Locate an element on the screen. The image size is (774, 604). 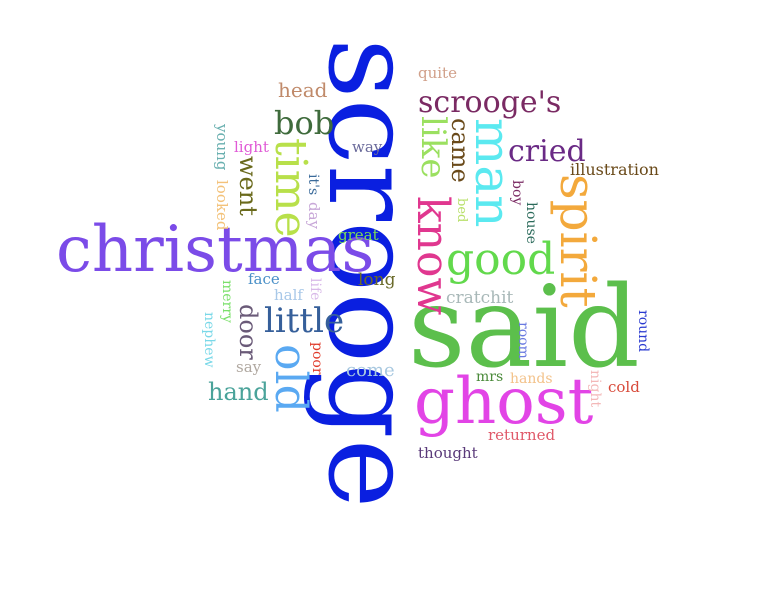
word-hands: hands is located at coordinates (531, 379).